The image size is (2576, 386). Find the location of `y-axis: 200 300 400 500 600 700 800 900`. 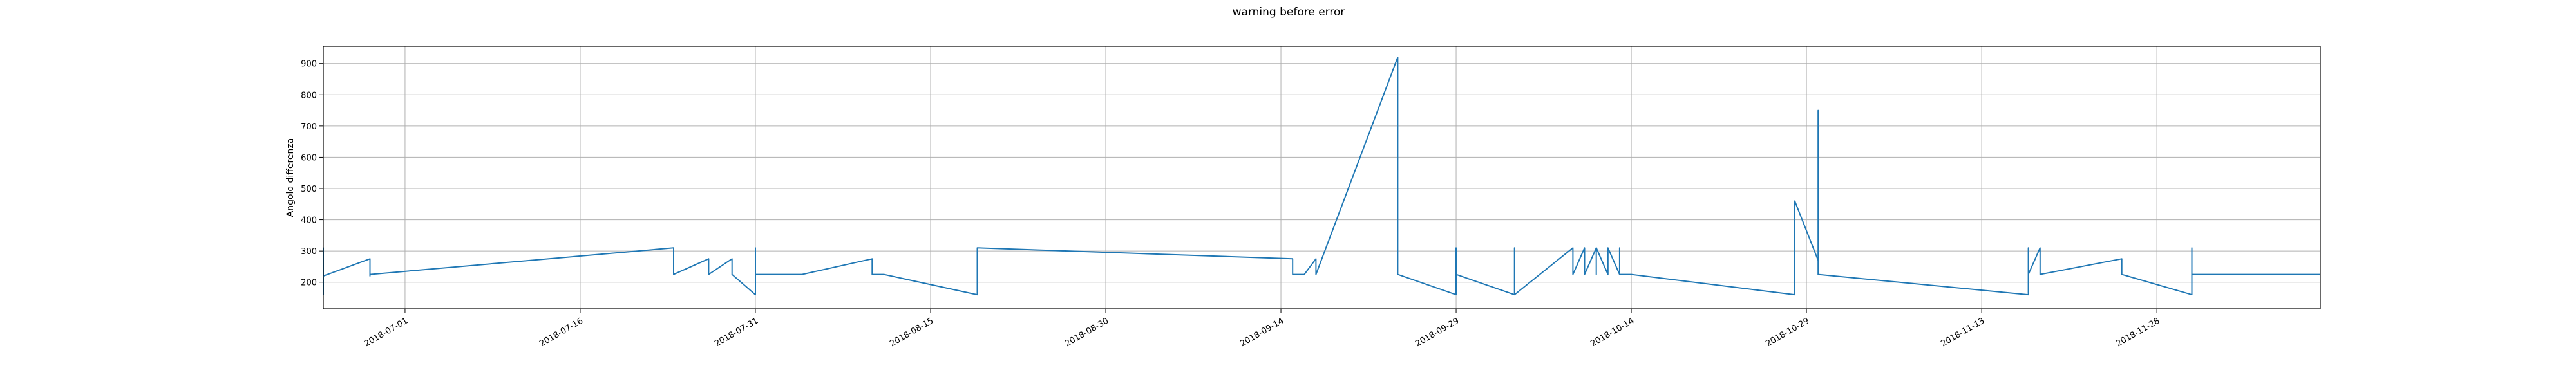

y-axis: 200 300 400 500 600 700 800 900 is located at coordinates (312, 174).